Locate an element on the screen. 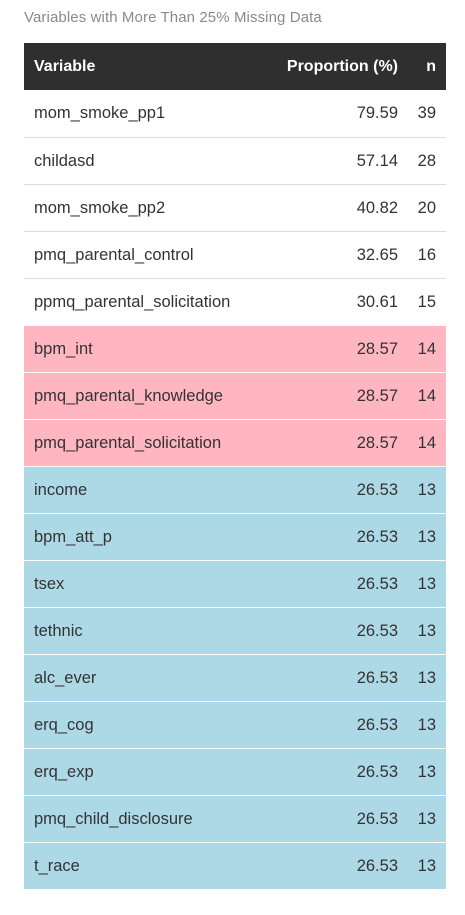 The width and height of the screenshot is (465, 915). column-header-proportion: Proportion (%) is located at coordinates (342, 66).